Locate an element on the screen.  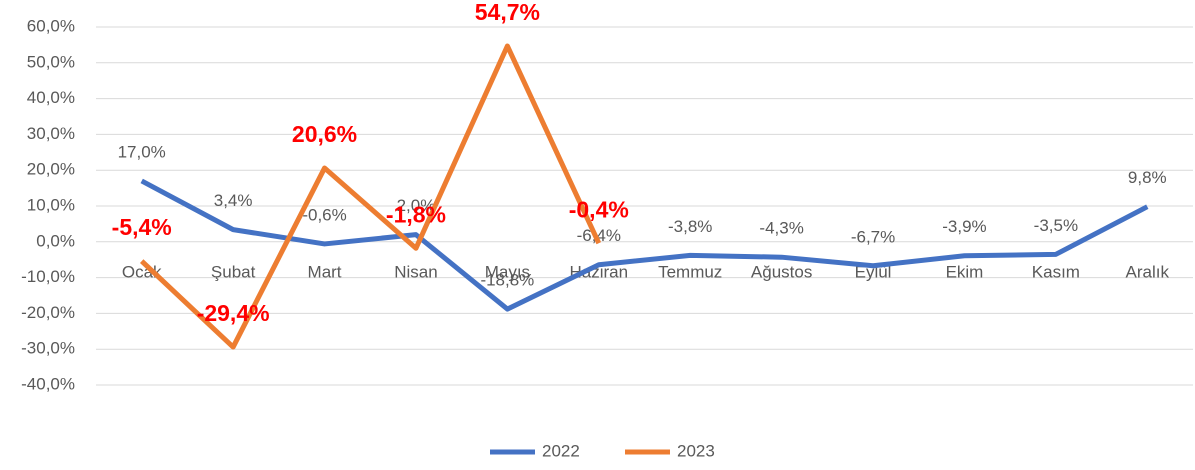
legend-label: 2023 is located at coordinates (696, 450).